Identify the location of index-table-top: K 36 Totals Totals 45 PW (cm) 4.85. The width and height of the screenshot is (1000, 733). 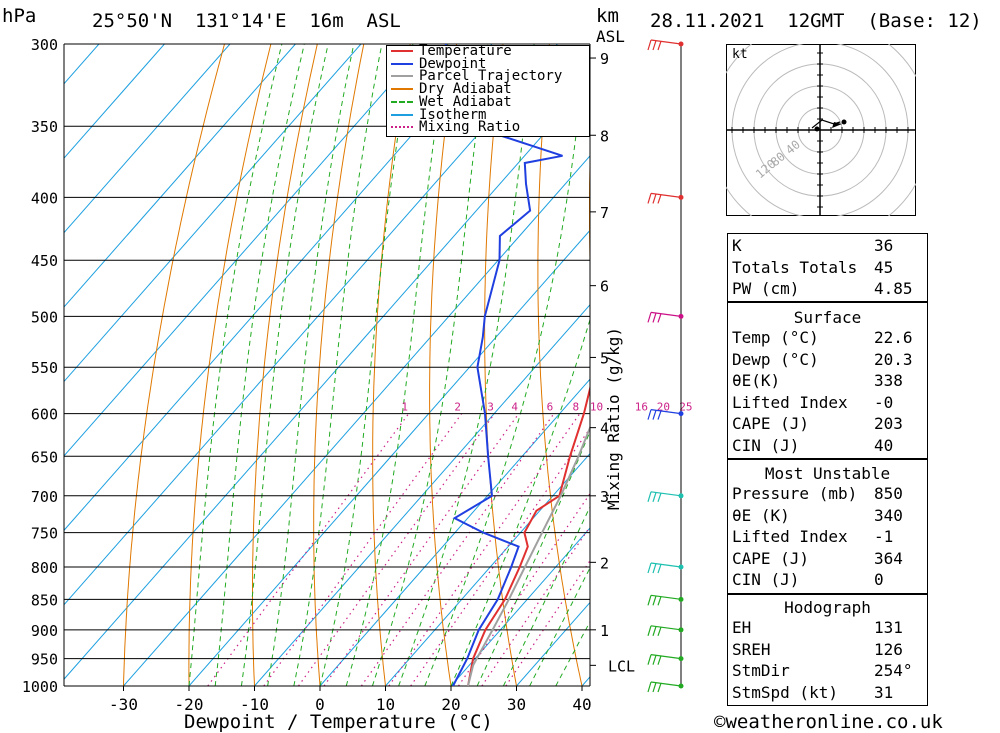
(827, 267).